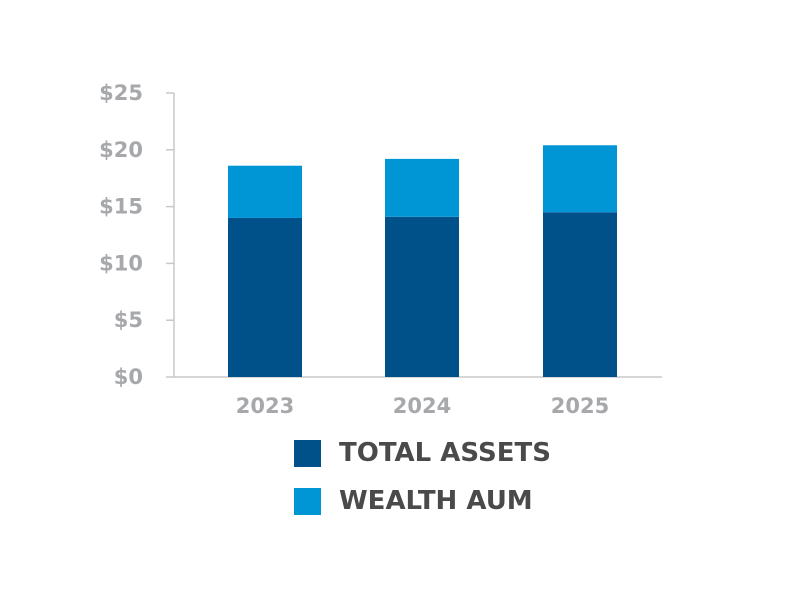 The height and width of the screenshot is (600, 800). What do you see at coordinates (265, 191) in the screenshot?
I see `bar-wealth-aum-2023` at bounding box center [265, 191].